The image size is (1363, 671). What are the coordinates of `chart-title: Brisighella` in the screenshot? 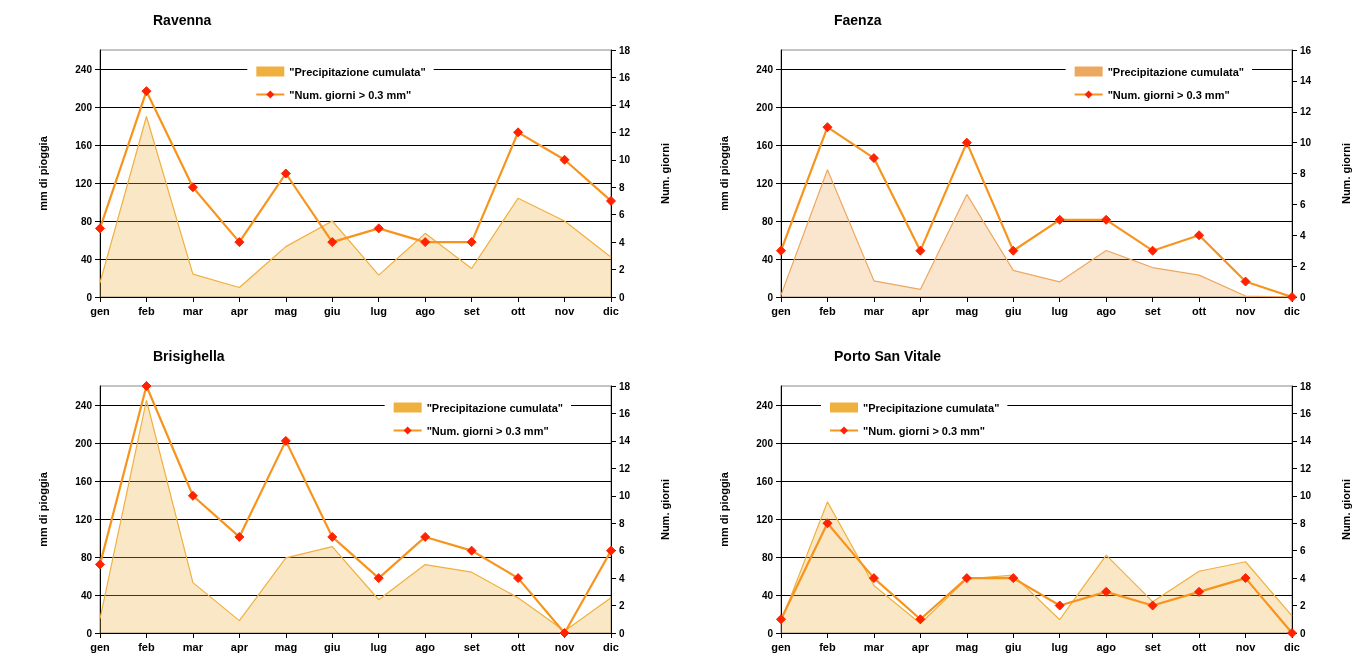 It's located at (189, 356).